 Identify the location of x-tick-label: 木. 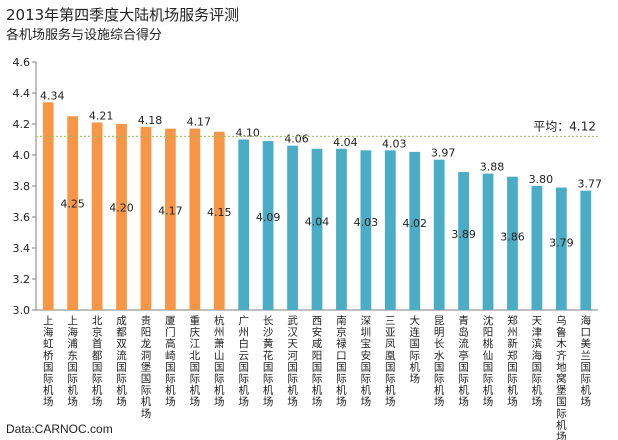
(561, 344).